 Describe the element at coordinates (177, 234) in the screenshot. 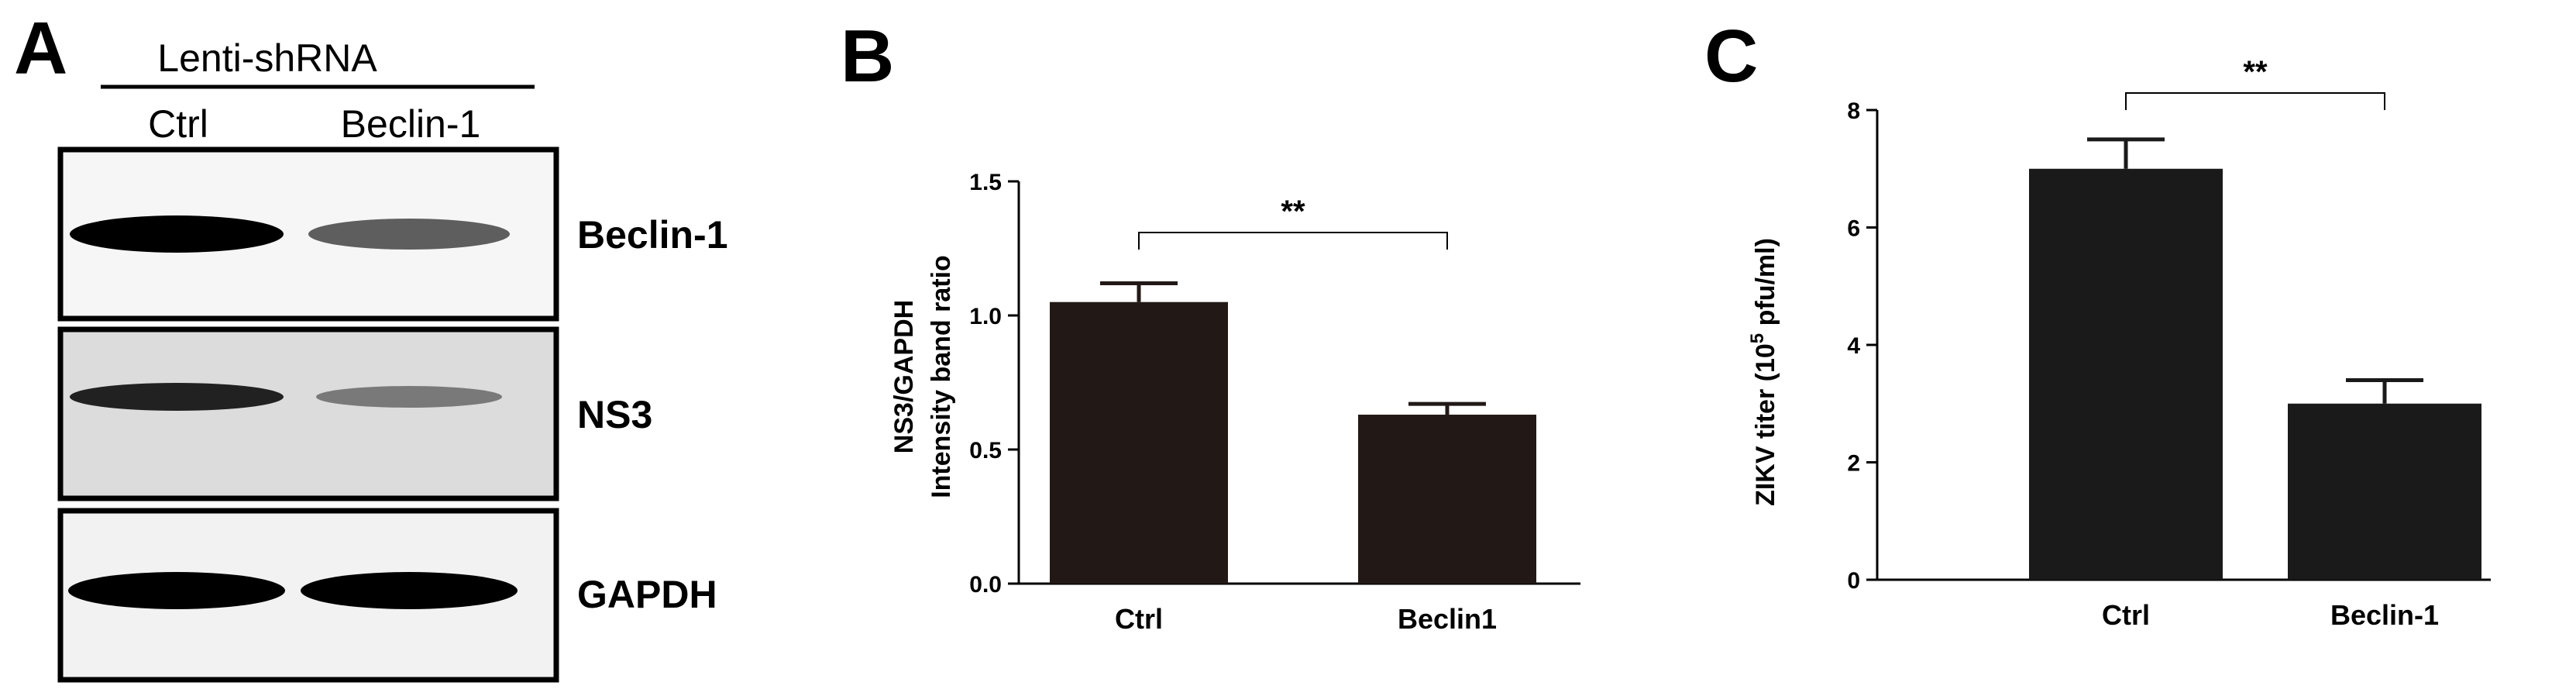

I see `band-beclin-1-ctrl` at that location.